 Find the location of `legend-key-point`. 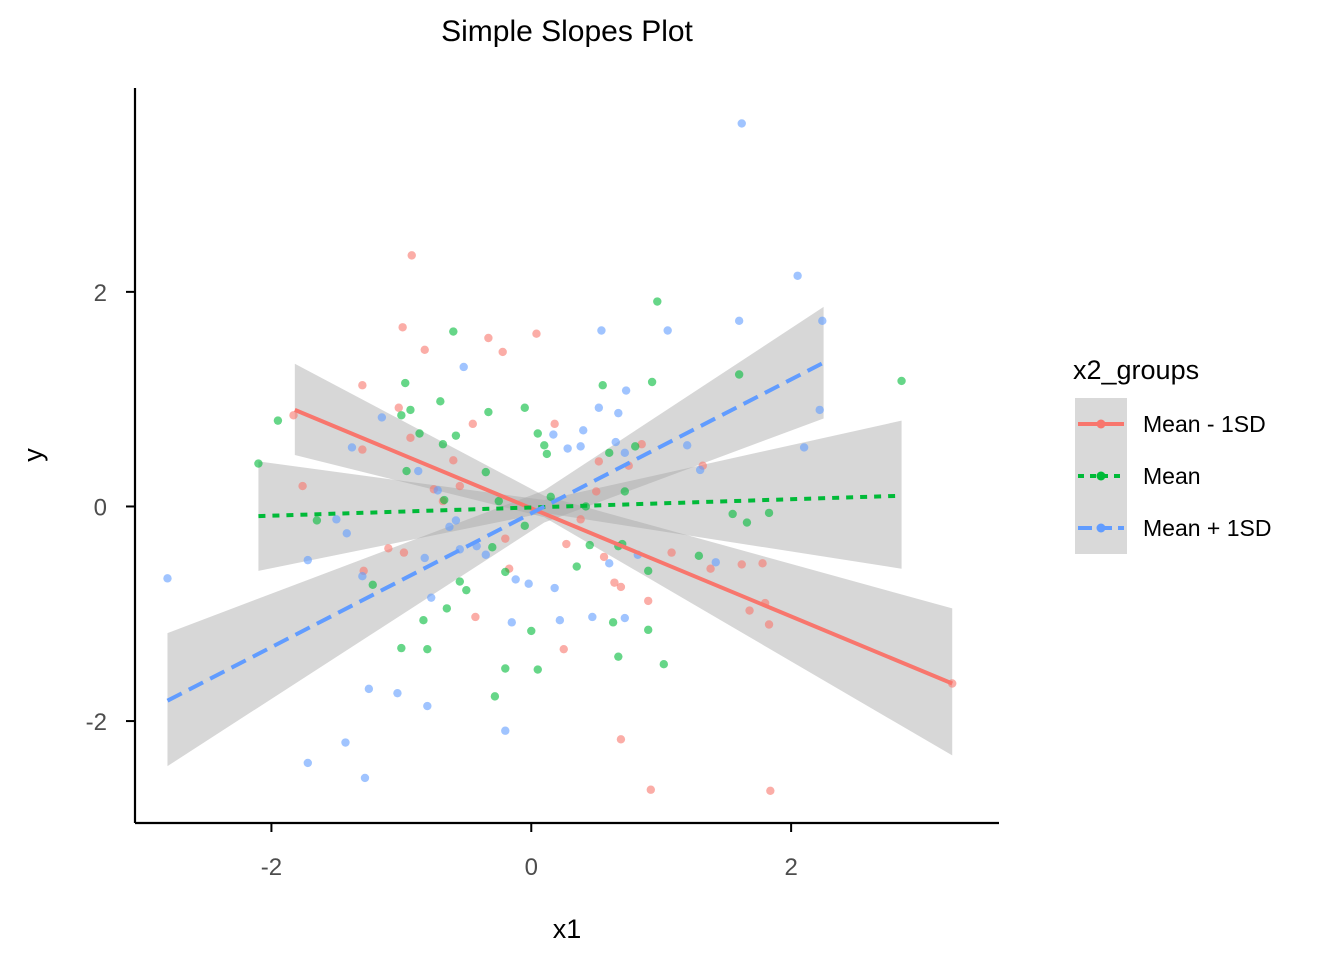

legend-key-point is located at coordinates (1101, 476).